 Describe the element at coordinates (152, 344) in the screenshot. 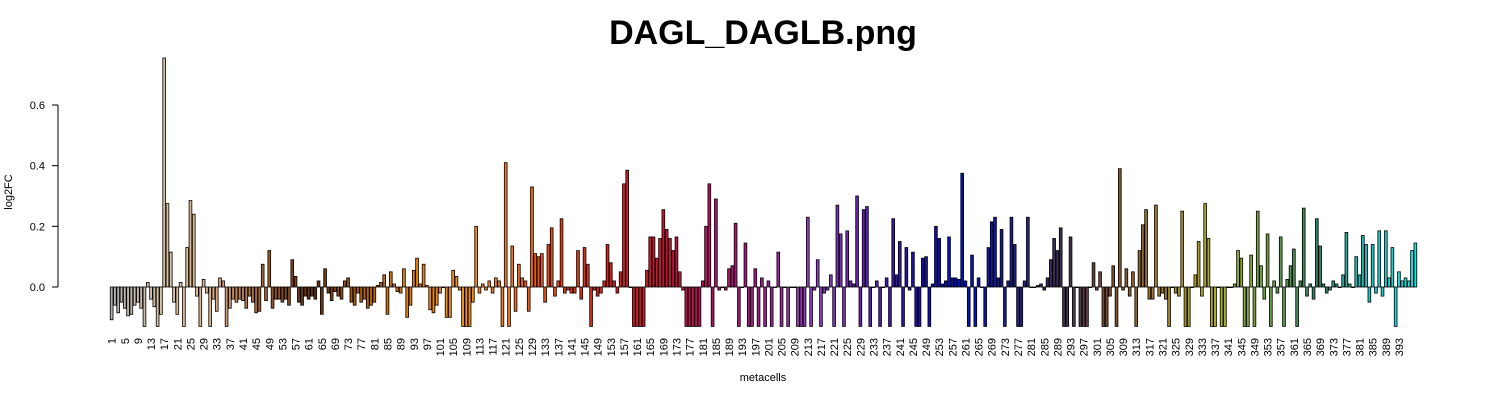

I see `x-tick-label: 13` at that location.